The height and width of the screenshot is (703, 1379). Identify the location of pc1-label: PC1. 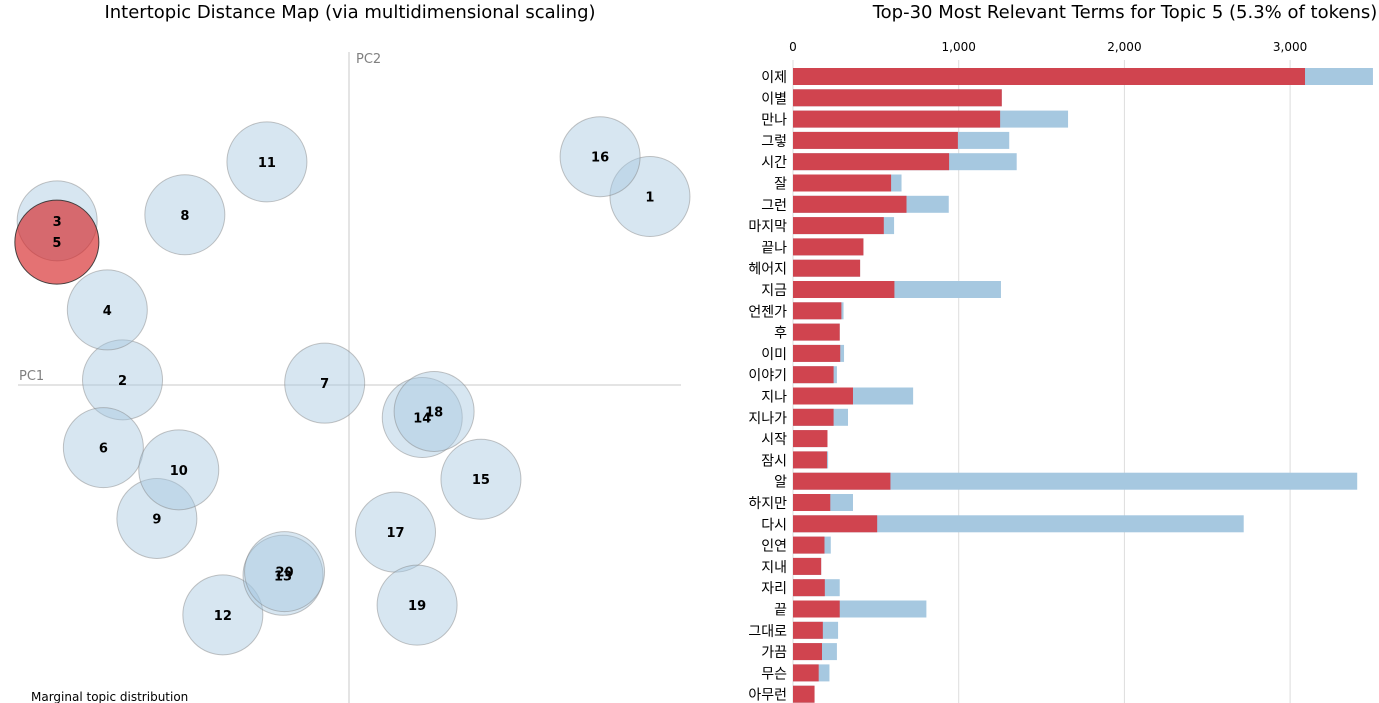
(31, 376).